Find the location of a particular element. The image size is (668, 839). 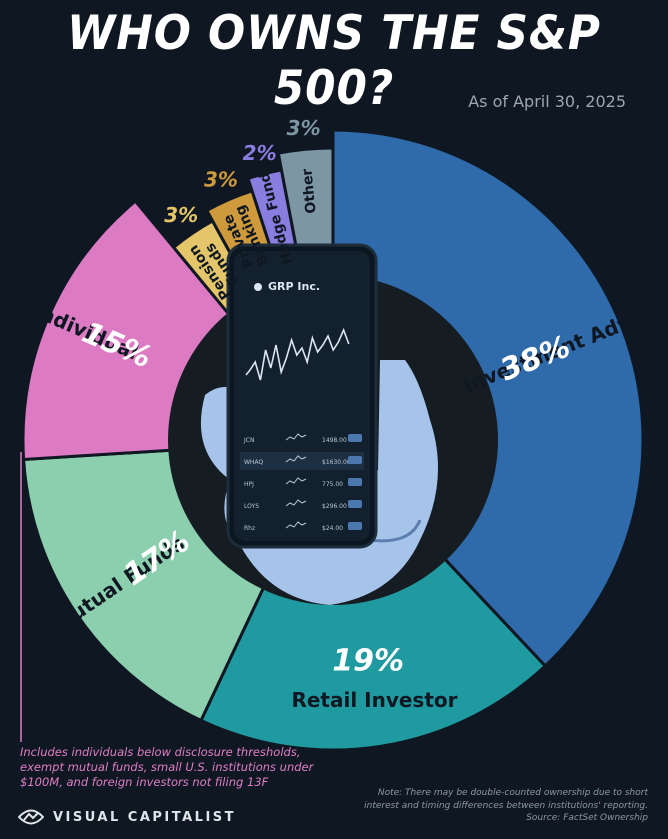

page-subtitle: As of April 30, 2025 is located at coordinates (547, 101).